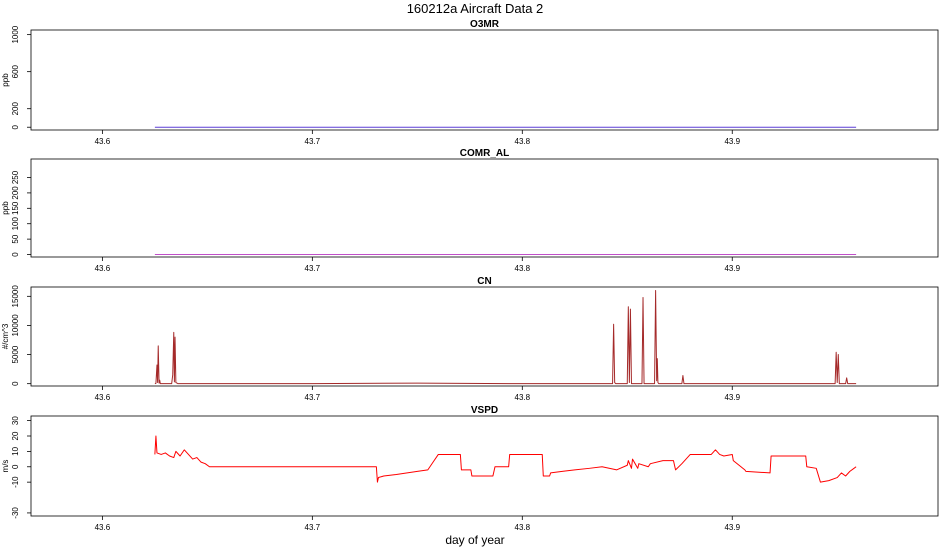  Describe the element at coordinates (15, 71) in the screenshot. I see `y-tick-label: 600` at that location.